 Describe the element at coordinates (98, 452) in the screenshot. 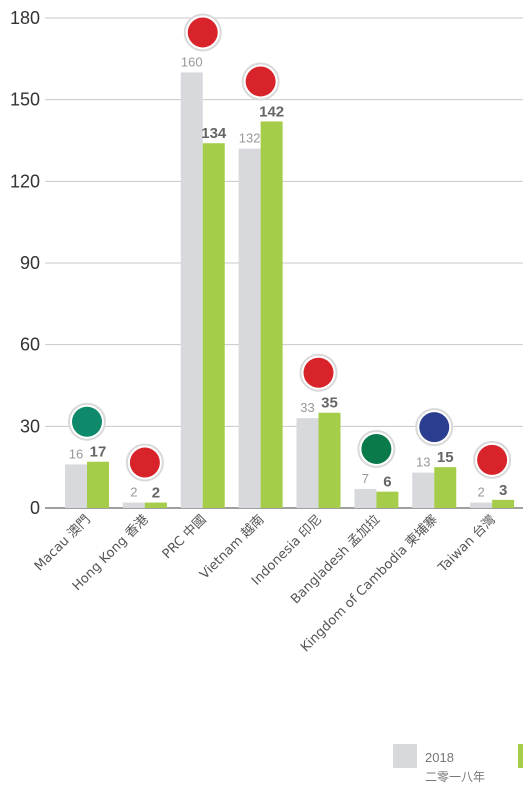

I see `data-label-2019: 17` at that location.